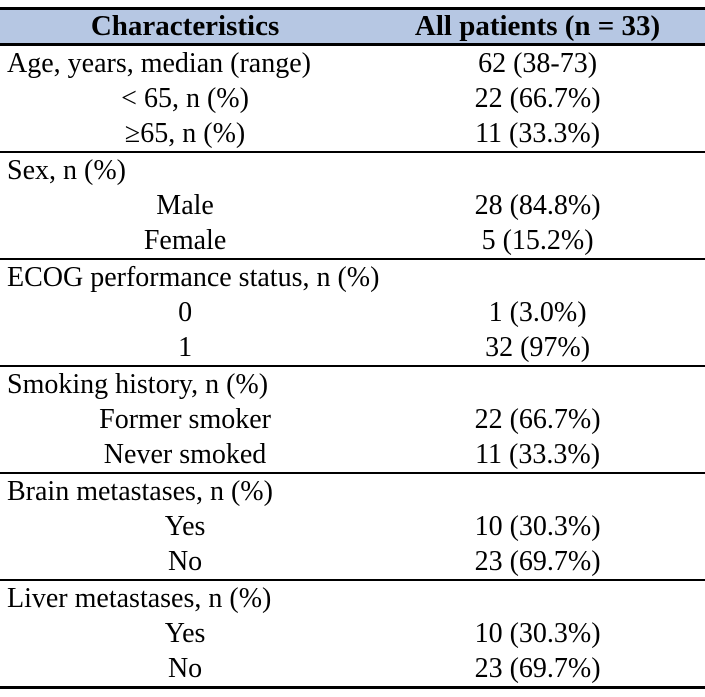 The width and height of the screenshot is (705, 697). Describe the element at coordinates (537, 205) in the screenshot. I see `value-cell: 28 (84.8%)` at that location.